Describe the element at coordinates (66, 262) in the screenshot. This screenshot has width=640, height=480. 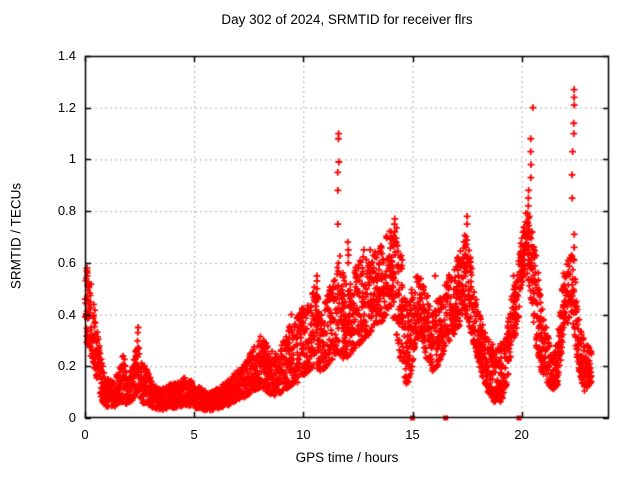
I see `y-tick-label: 0.6` at that location.